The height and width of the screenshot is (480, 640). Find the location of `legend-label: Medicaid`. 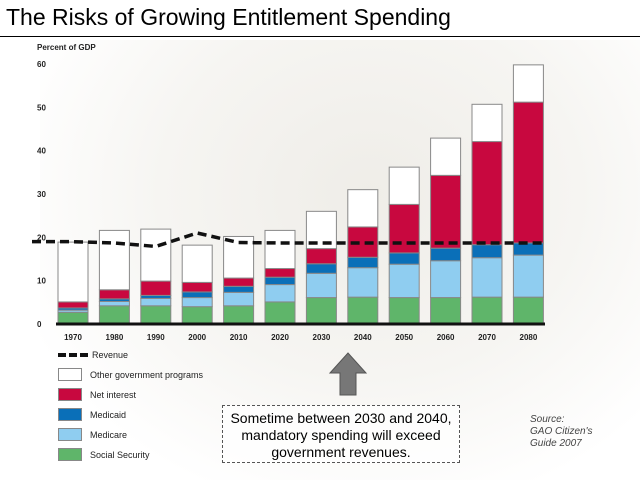

legend-label: Medicaid is located at coordinates (108, 414).